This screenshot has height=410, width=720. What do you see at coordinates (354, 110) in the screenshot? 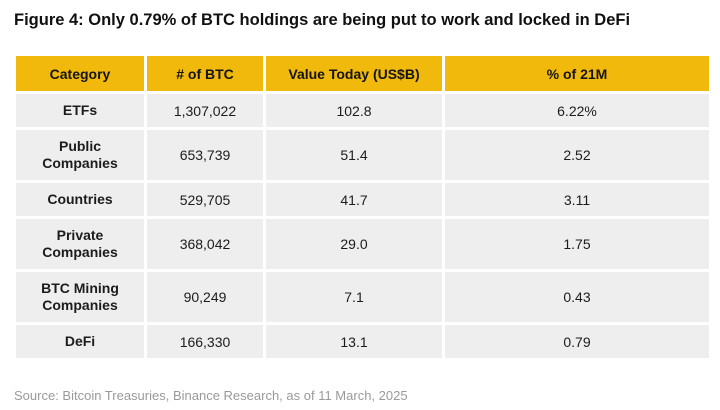
I see `value-cell: 102.8` at bounding box center [354, 110].